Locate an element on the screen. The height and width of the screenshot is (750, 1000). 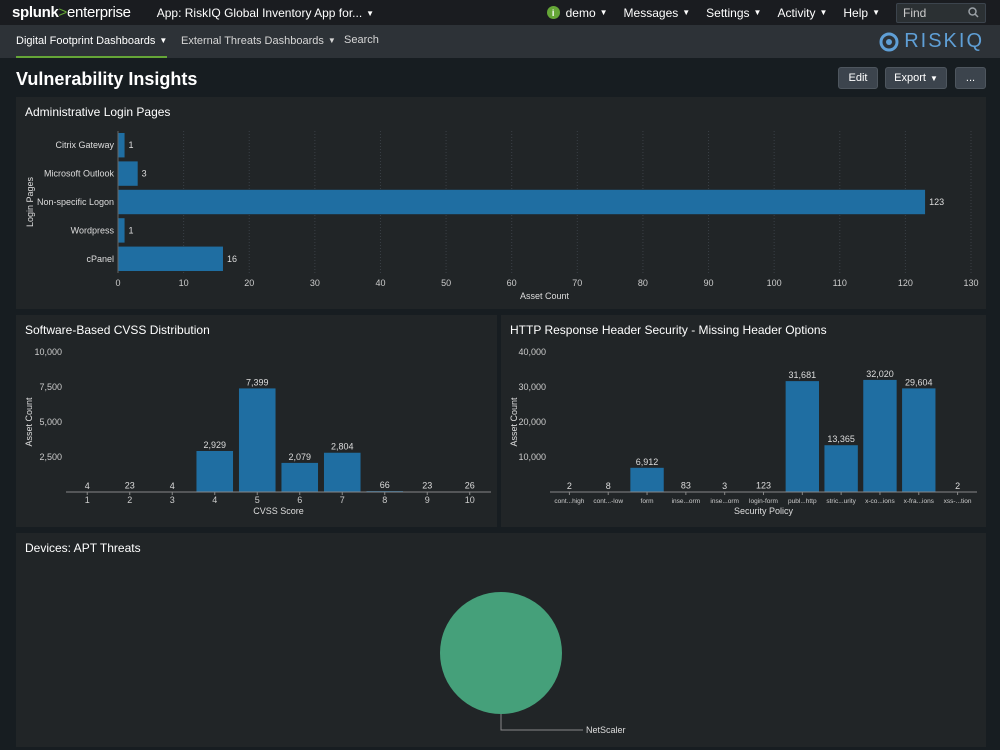
page-title: Vulnerability Insights is located at coordinates (107, 79).